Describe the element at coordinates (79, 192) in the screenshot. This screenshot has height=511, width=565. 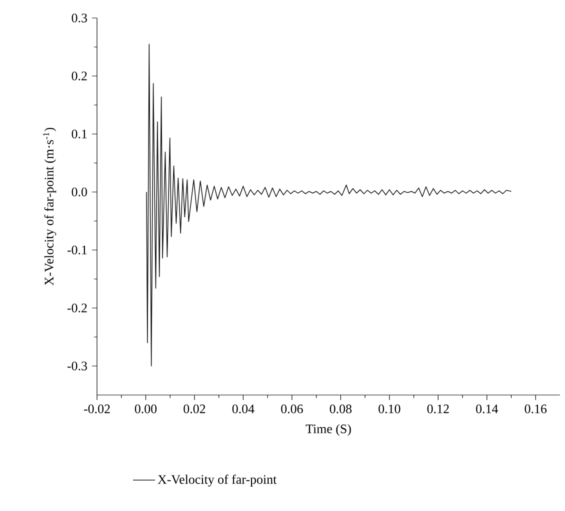
I see `y-tick-label: 0.0` at that location.